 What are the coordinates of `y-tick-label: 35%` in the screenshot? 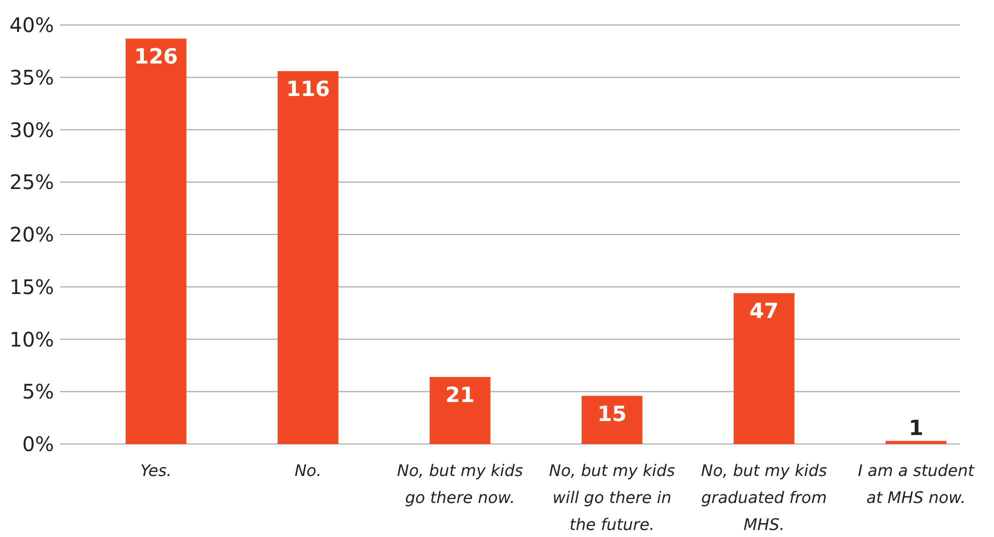 It's located at (32, 77).